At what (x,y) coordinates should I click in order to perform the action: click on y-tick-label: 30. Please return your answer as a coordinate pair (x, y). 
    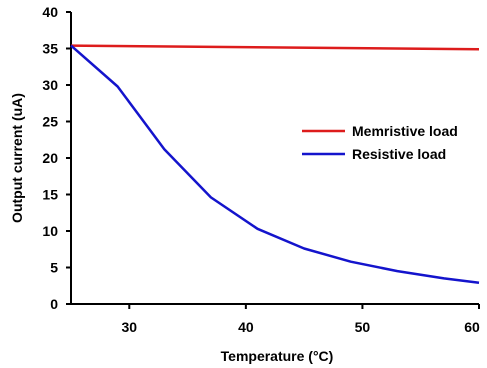
    Looking at the image, I should click on (50, 85).